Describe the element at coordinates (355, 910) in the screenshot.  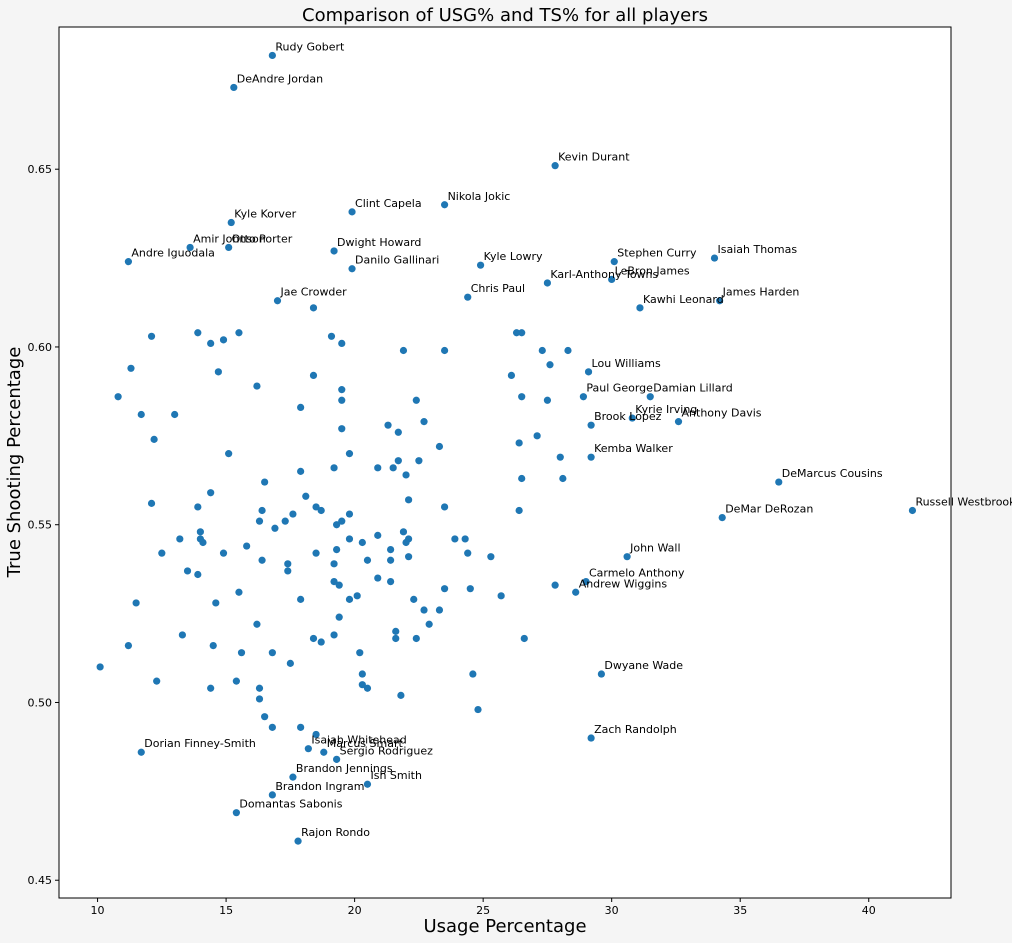
I see `x-tick-label: 20` at that location.